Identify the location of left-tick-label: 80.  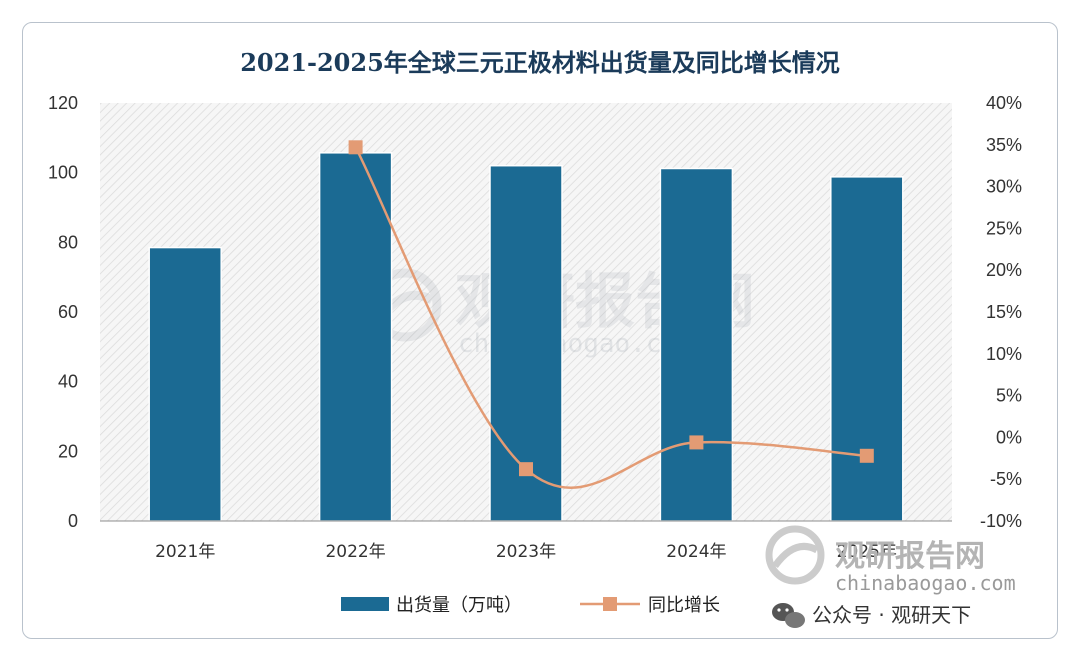
(68, 242).